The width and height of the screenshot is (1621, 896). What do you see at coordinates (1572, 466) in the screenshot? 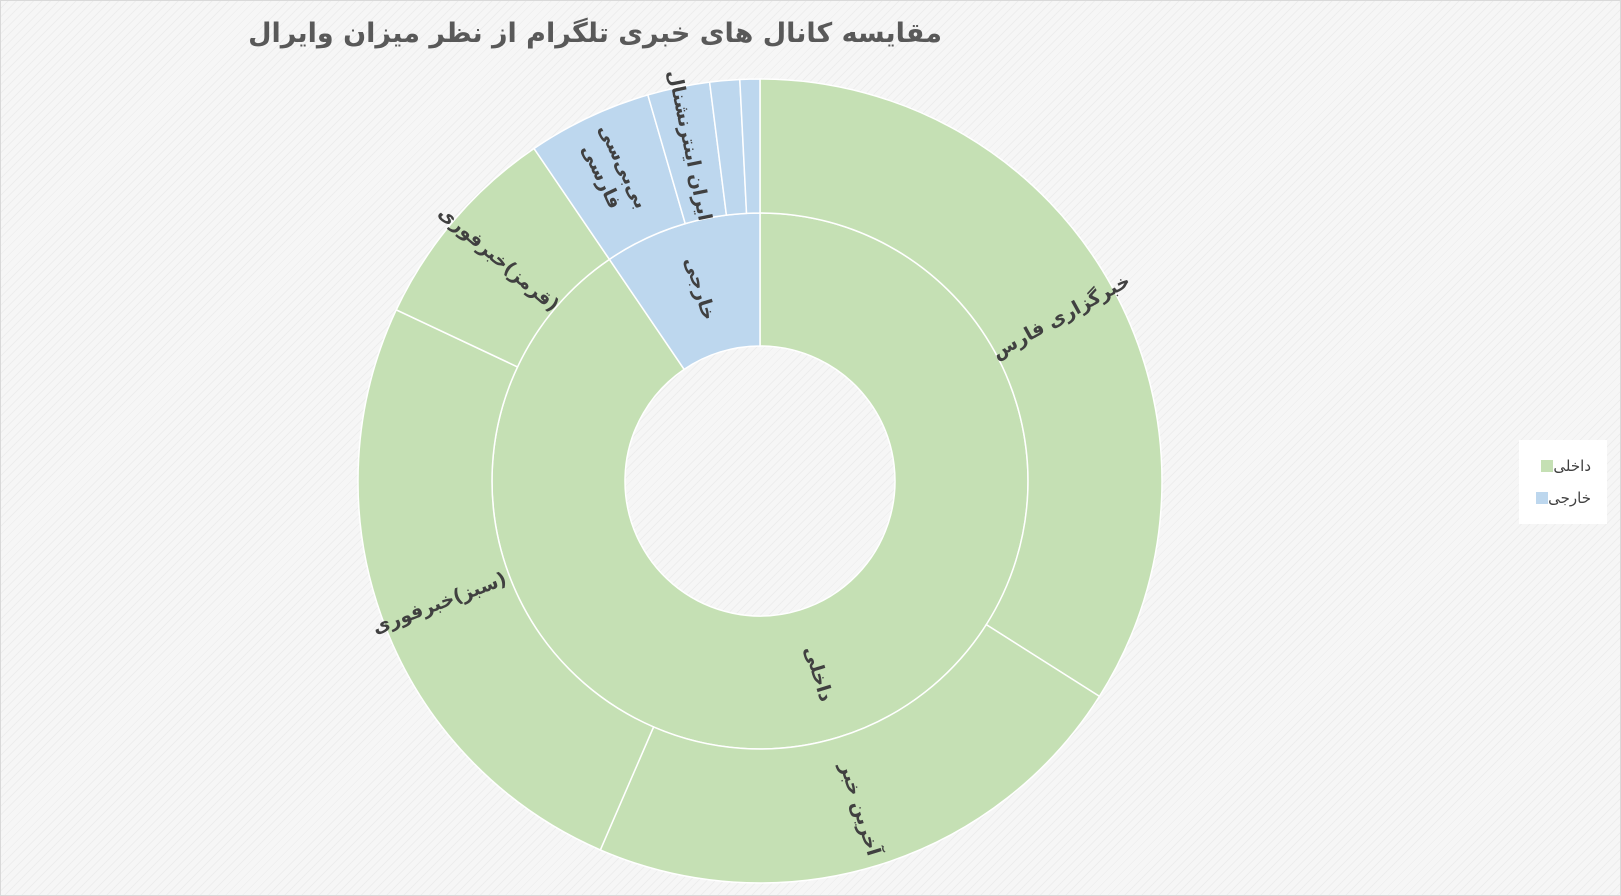
I see `legend-label-domestic: داخلی` at bounding box center [1572, 466].